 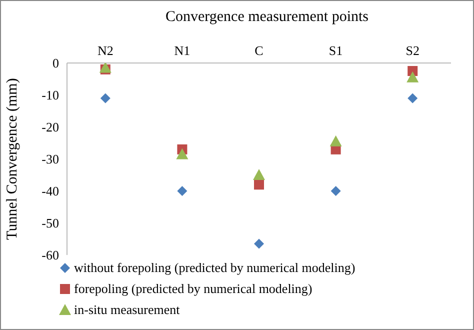 What do you see at coordinates (50, 191) in the screenshot?
I see `y-tick-label: -40` at bounding box center [50, 191].